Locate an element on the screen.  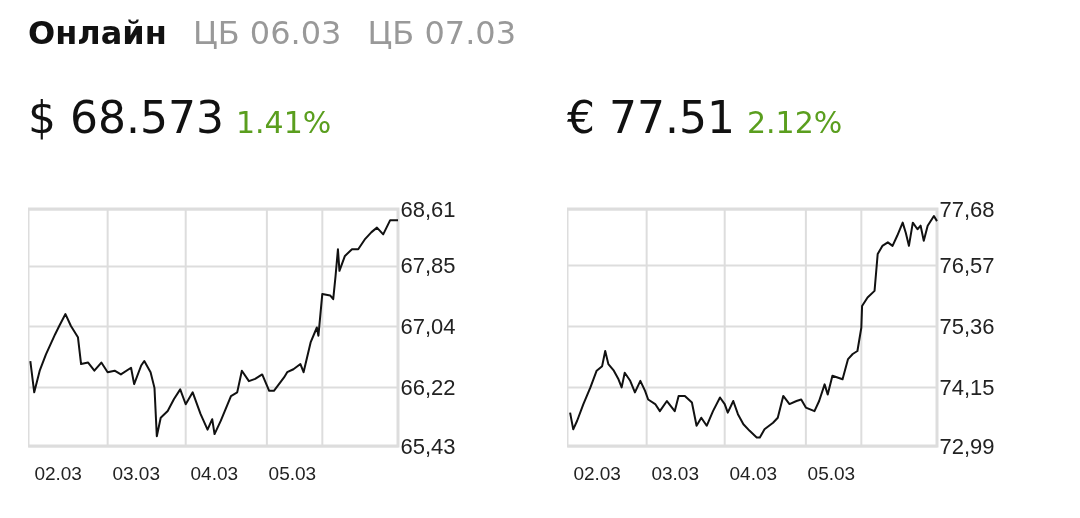
chart-title: € 77.51 is located at coordinates (651, 117).